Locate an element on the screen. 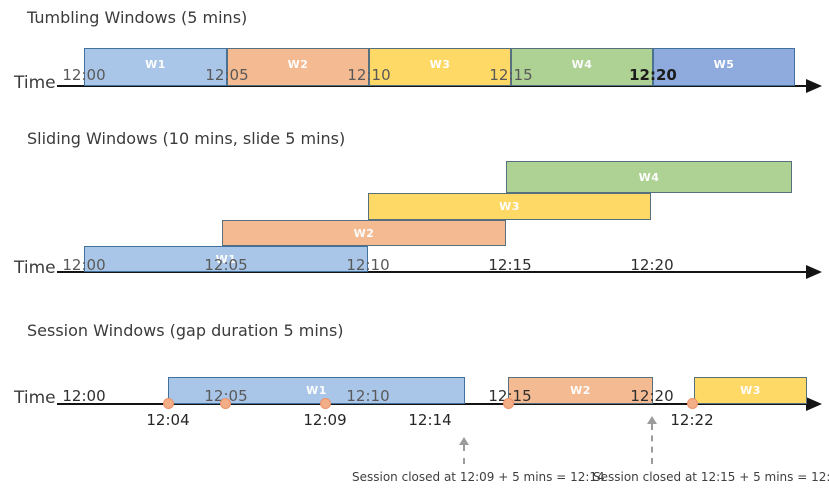  event-time-label: 12:04 is located at coordinates (168, 420).